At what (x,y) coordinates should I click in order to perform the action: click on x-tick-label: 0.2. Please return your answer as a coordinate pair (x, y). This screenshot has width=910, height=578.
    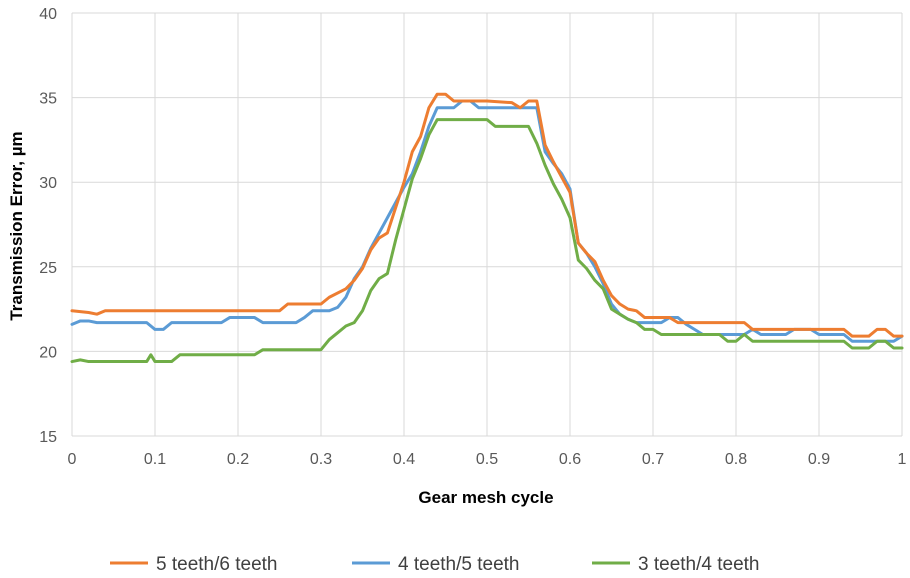
    Looking at the image, I should click on (238, 459).